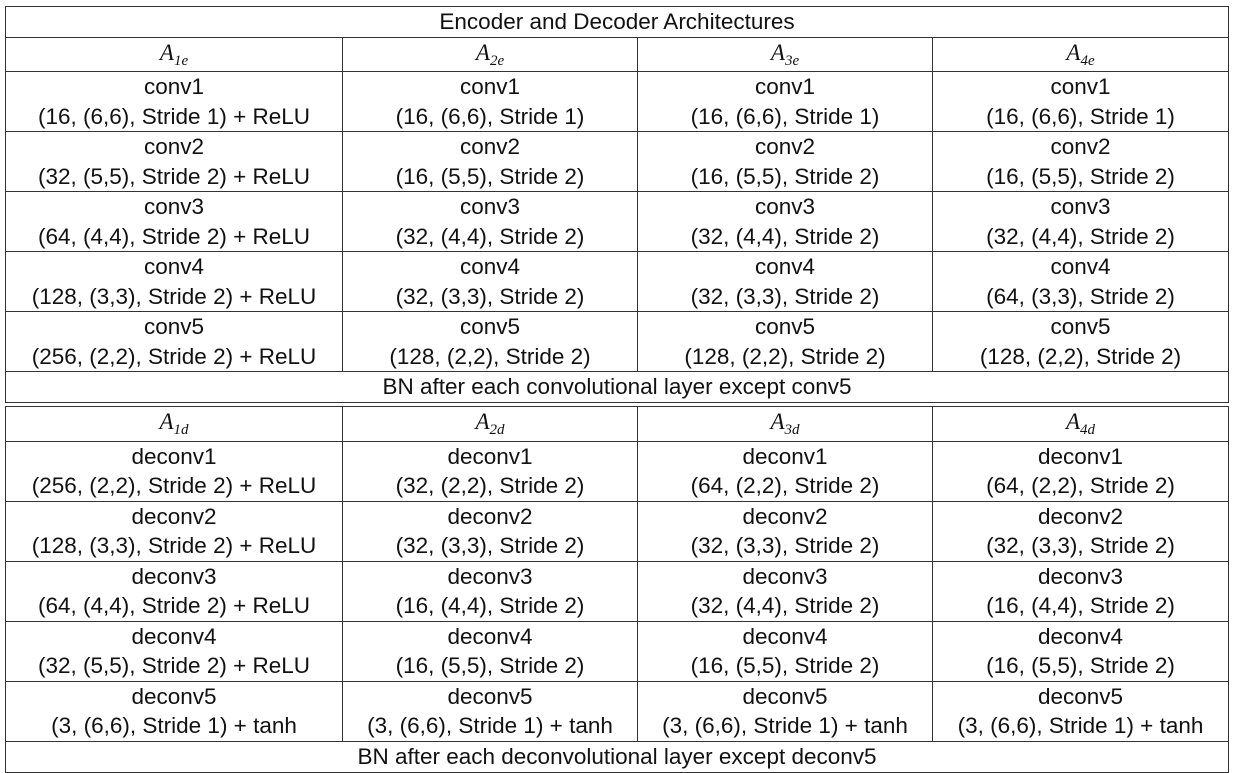  What do you see at coordinates (490, 424) in the screenshot?
I see `decoder-header-cell: A2d` at bounding box center [490, 424].